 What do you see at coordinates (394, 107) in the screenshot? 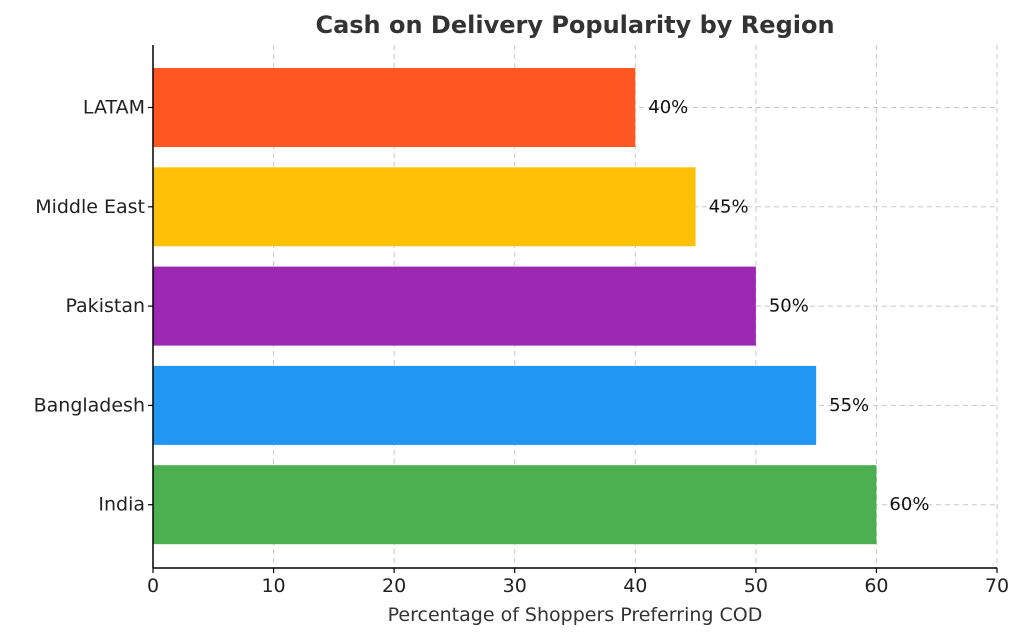
I see `bar-latam` at bounding box center [394, 107].